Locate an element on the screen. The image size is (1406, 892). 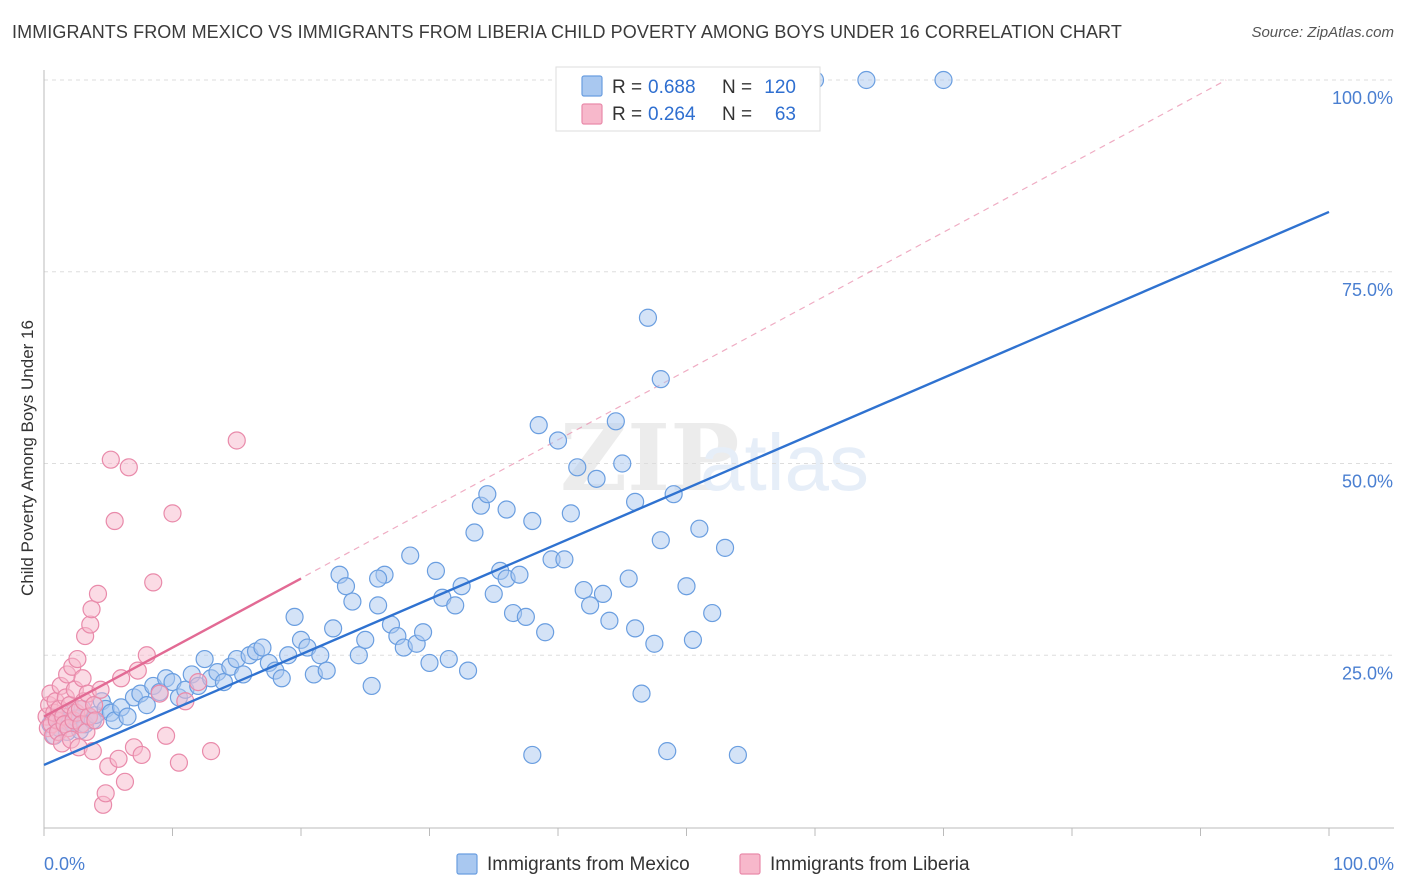
x-tick-label-min: 0.0% is located at coordinates (64, 864).